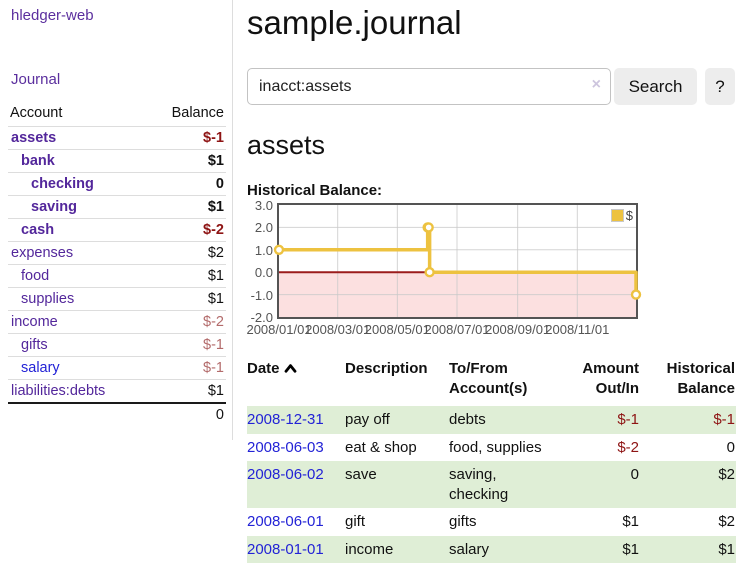  What do you see at coordinates (355, 521) in the screenshot?
I see `transaction-description: gift` at bounding box center [355, 521].